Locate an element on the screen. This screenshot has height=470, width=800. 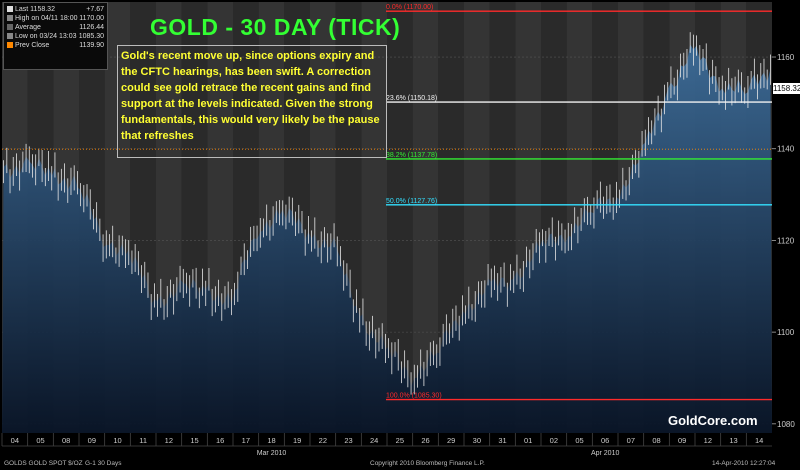
x-tick-label: 10 is located at coordinates (117, 440).